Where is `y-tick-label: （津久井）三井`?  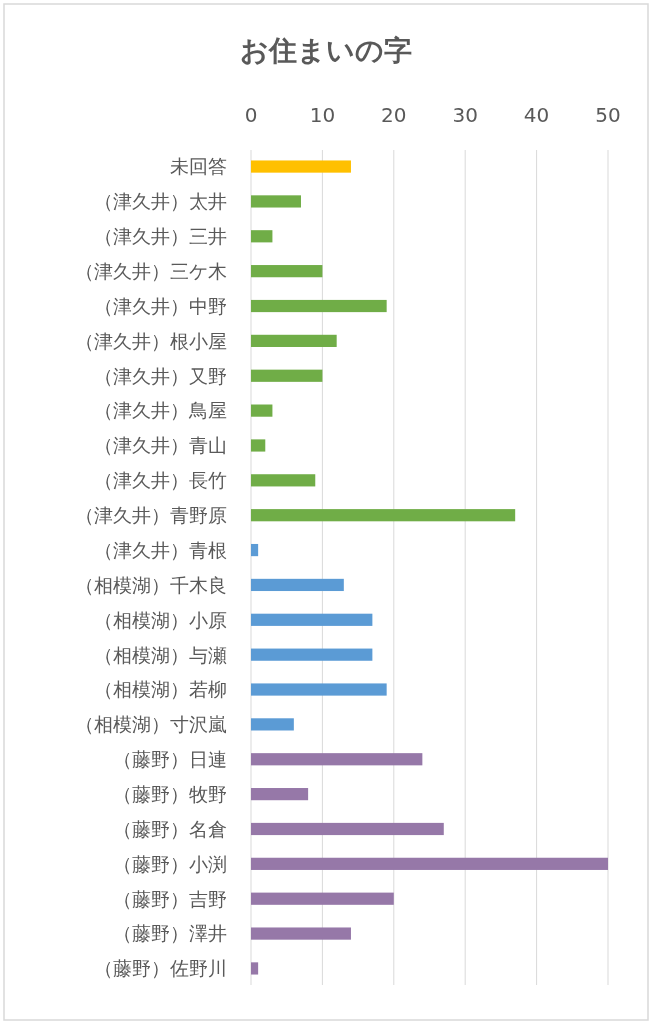 y-tick-label: （津久井）三井 is located at coordinates (160, 236).